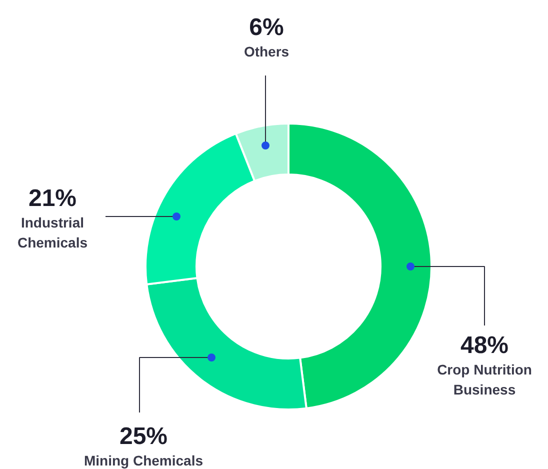  I want to click on data-label: 6%, so click(266, 27).